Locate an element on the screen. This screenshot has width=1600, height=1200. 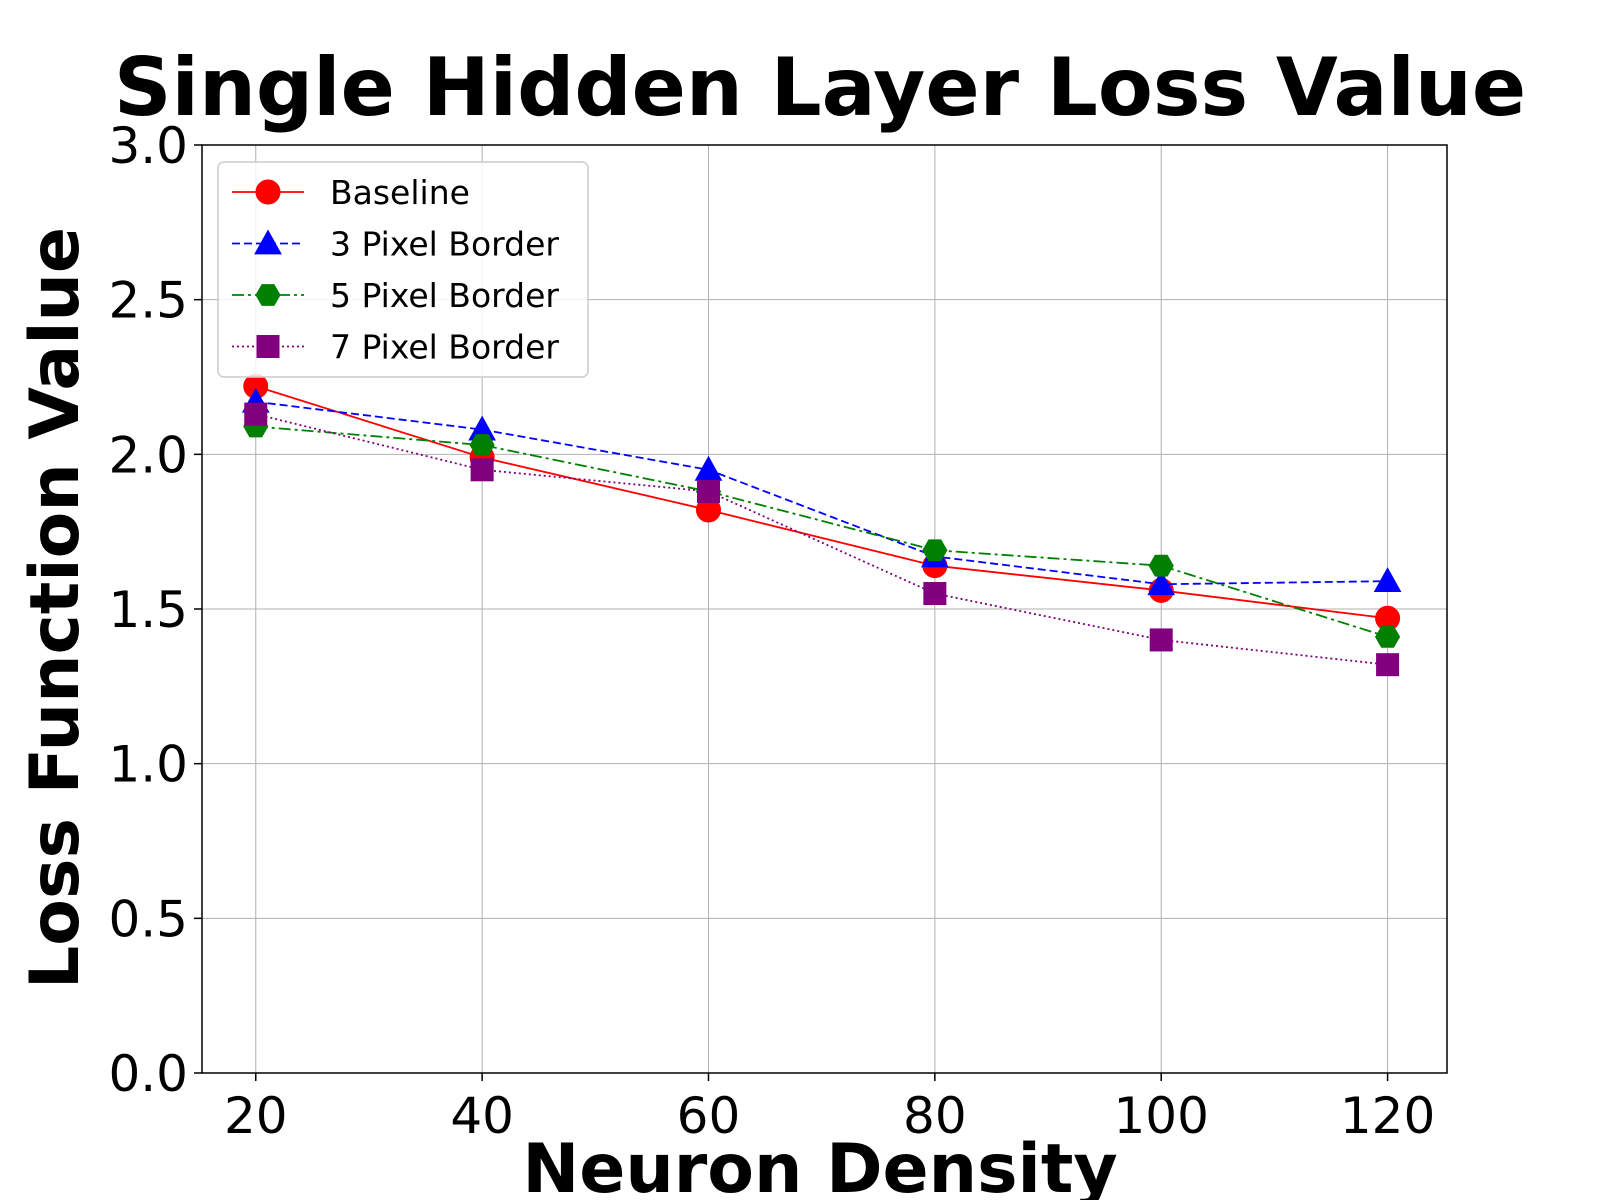
legend-item: 7 Pixel Border is located at coordinates (395, 347).